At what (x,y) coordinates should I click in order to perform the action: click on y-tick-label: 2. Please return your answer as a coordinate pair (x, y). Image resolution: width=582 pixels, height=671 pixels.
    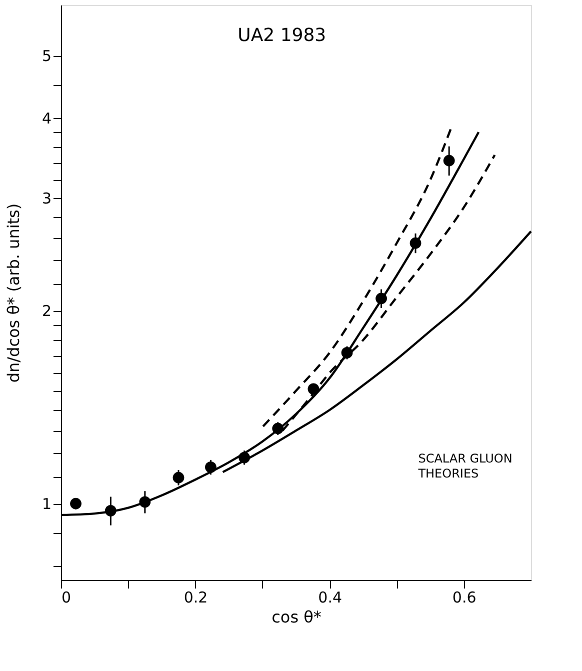
    Looking at the image, I should click on (47, 311).